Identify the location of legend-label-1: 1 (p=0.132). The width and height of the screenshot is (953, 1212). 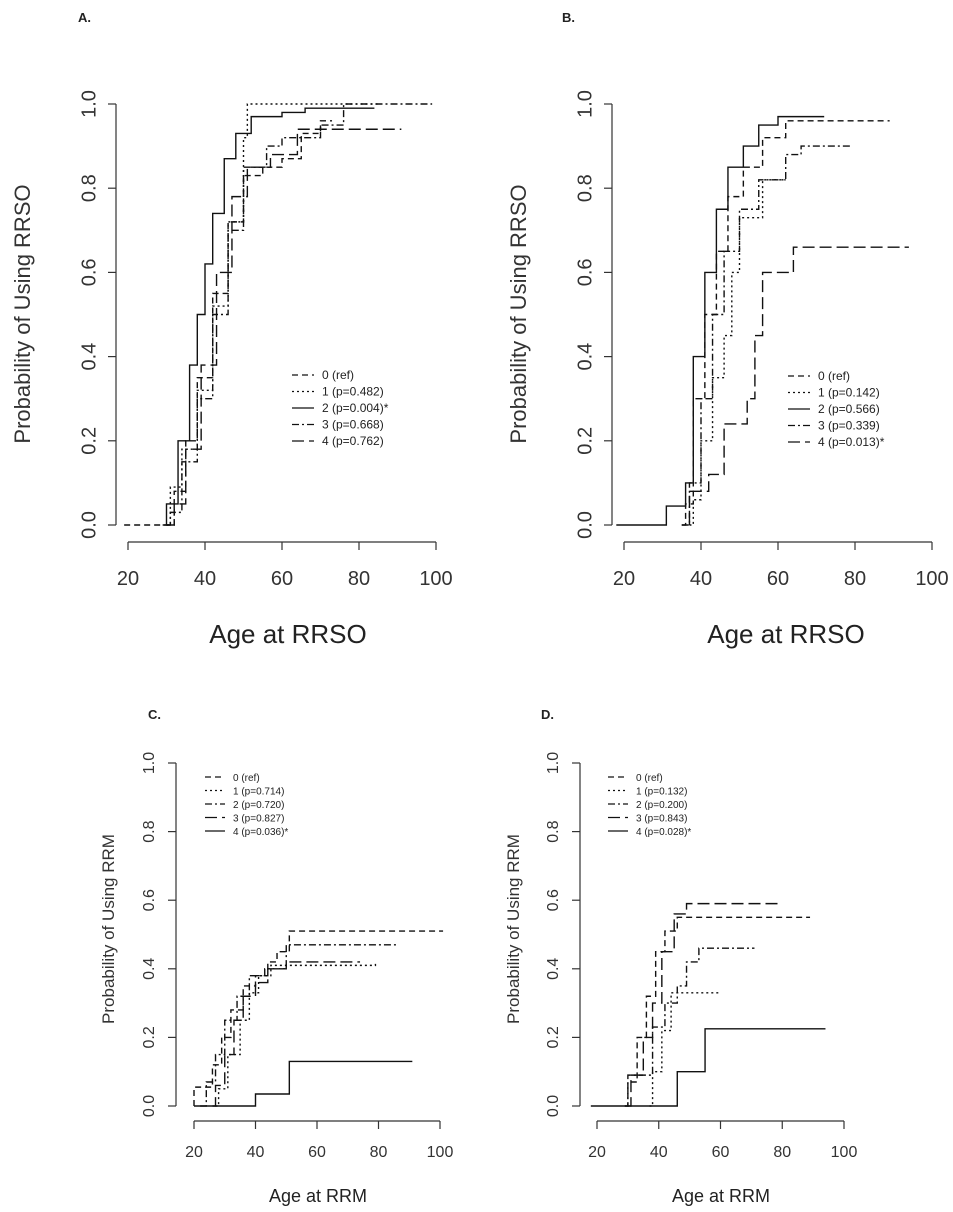
(661, 792).